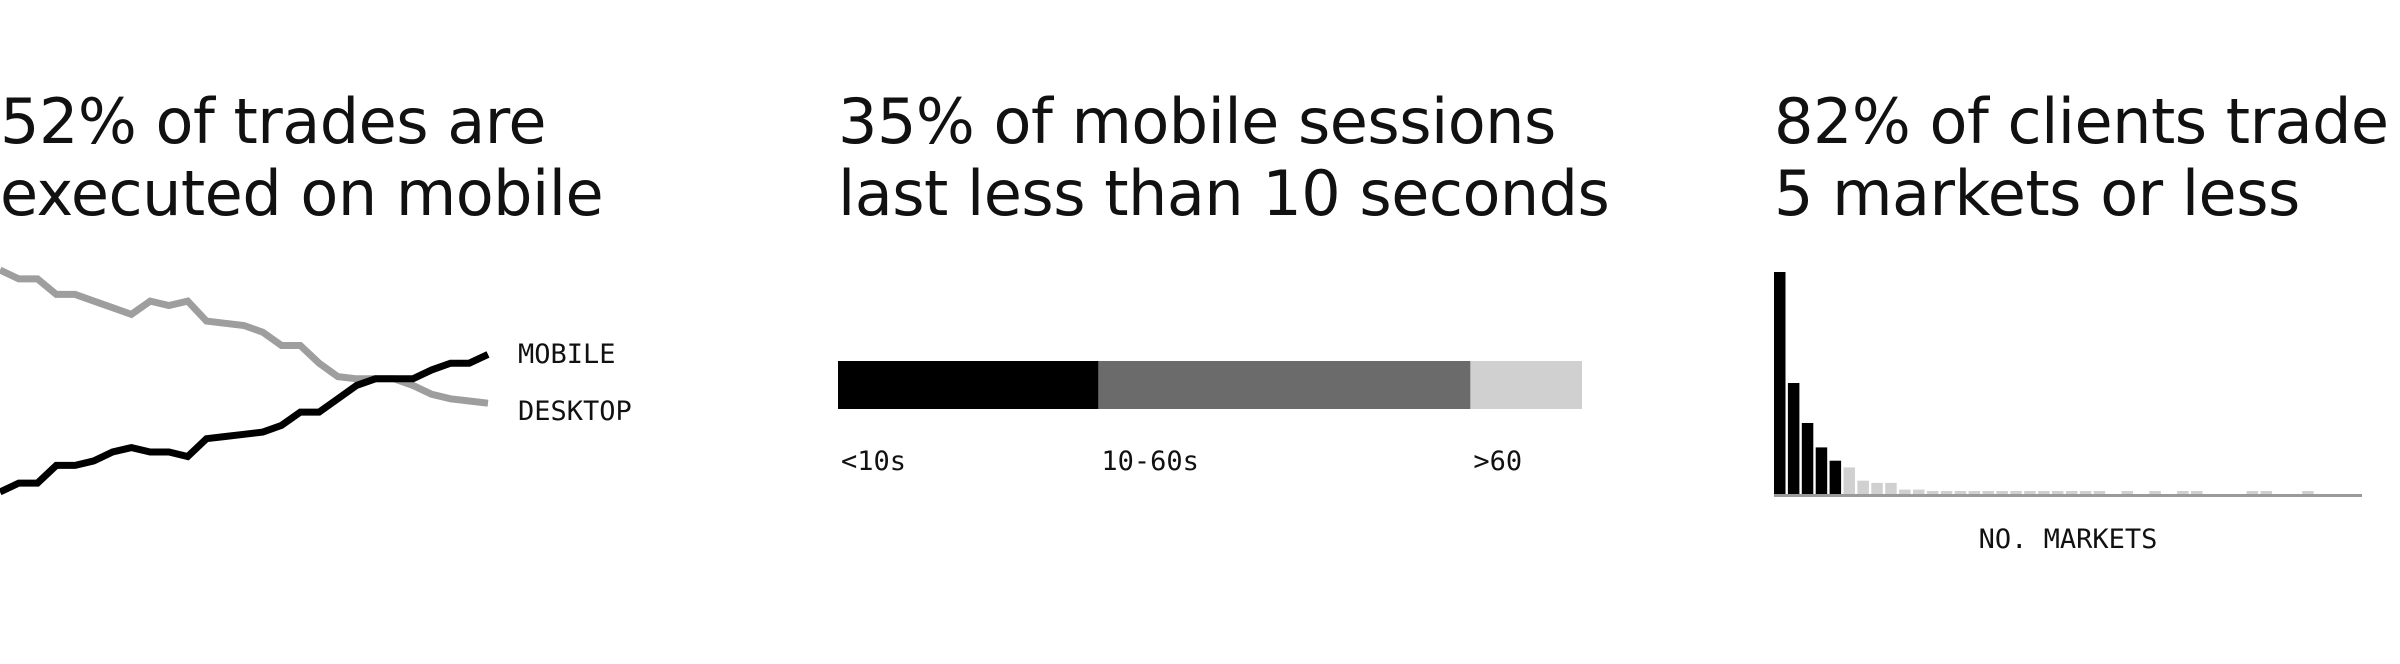 The image size is (2400, 664). Describe the element at coordinates (2081, 121) in the screenshot. I see `headline-line-1: 82% of clients trade` at that location.